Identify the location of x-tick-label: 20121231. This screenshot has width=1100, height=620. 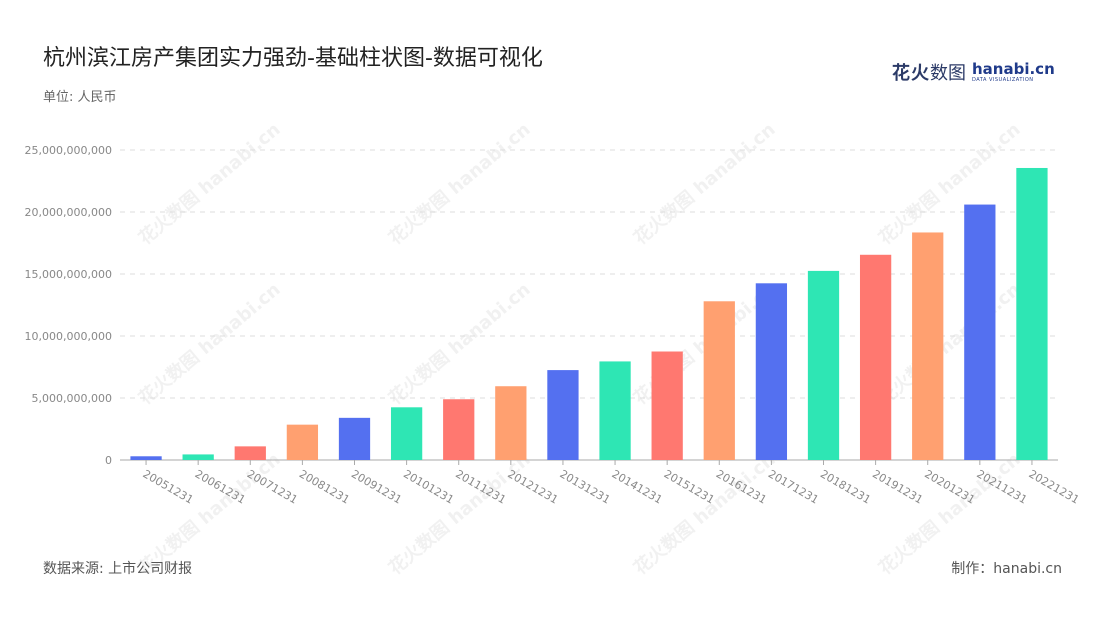
(532, 486).